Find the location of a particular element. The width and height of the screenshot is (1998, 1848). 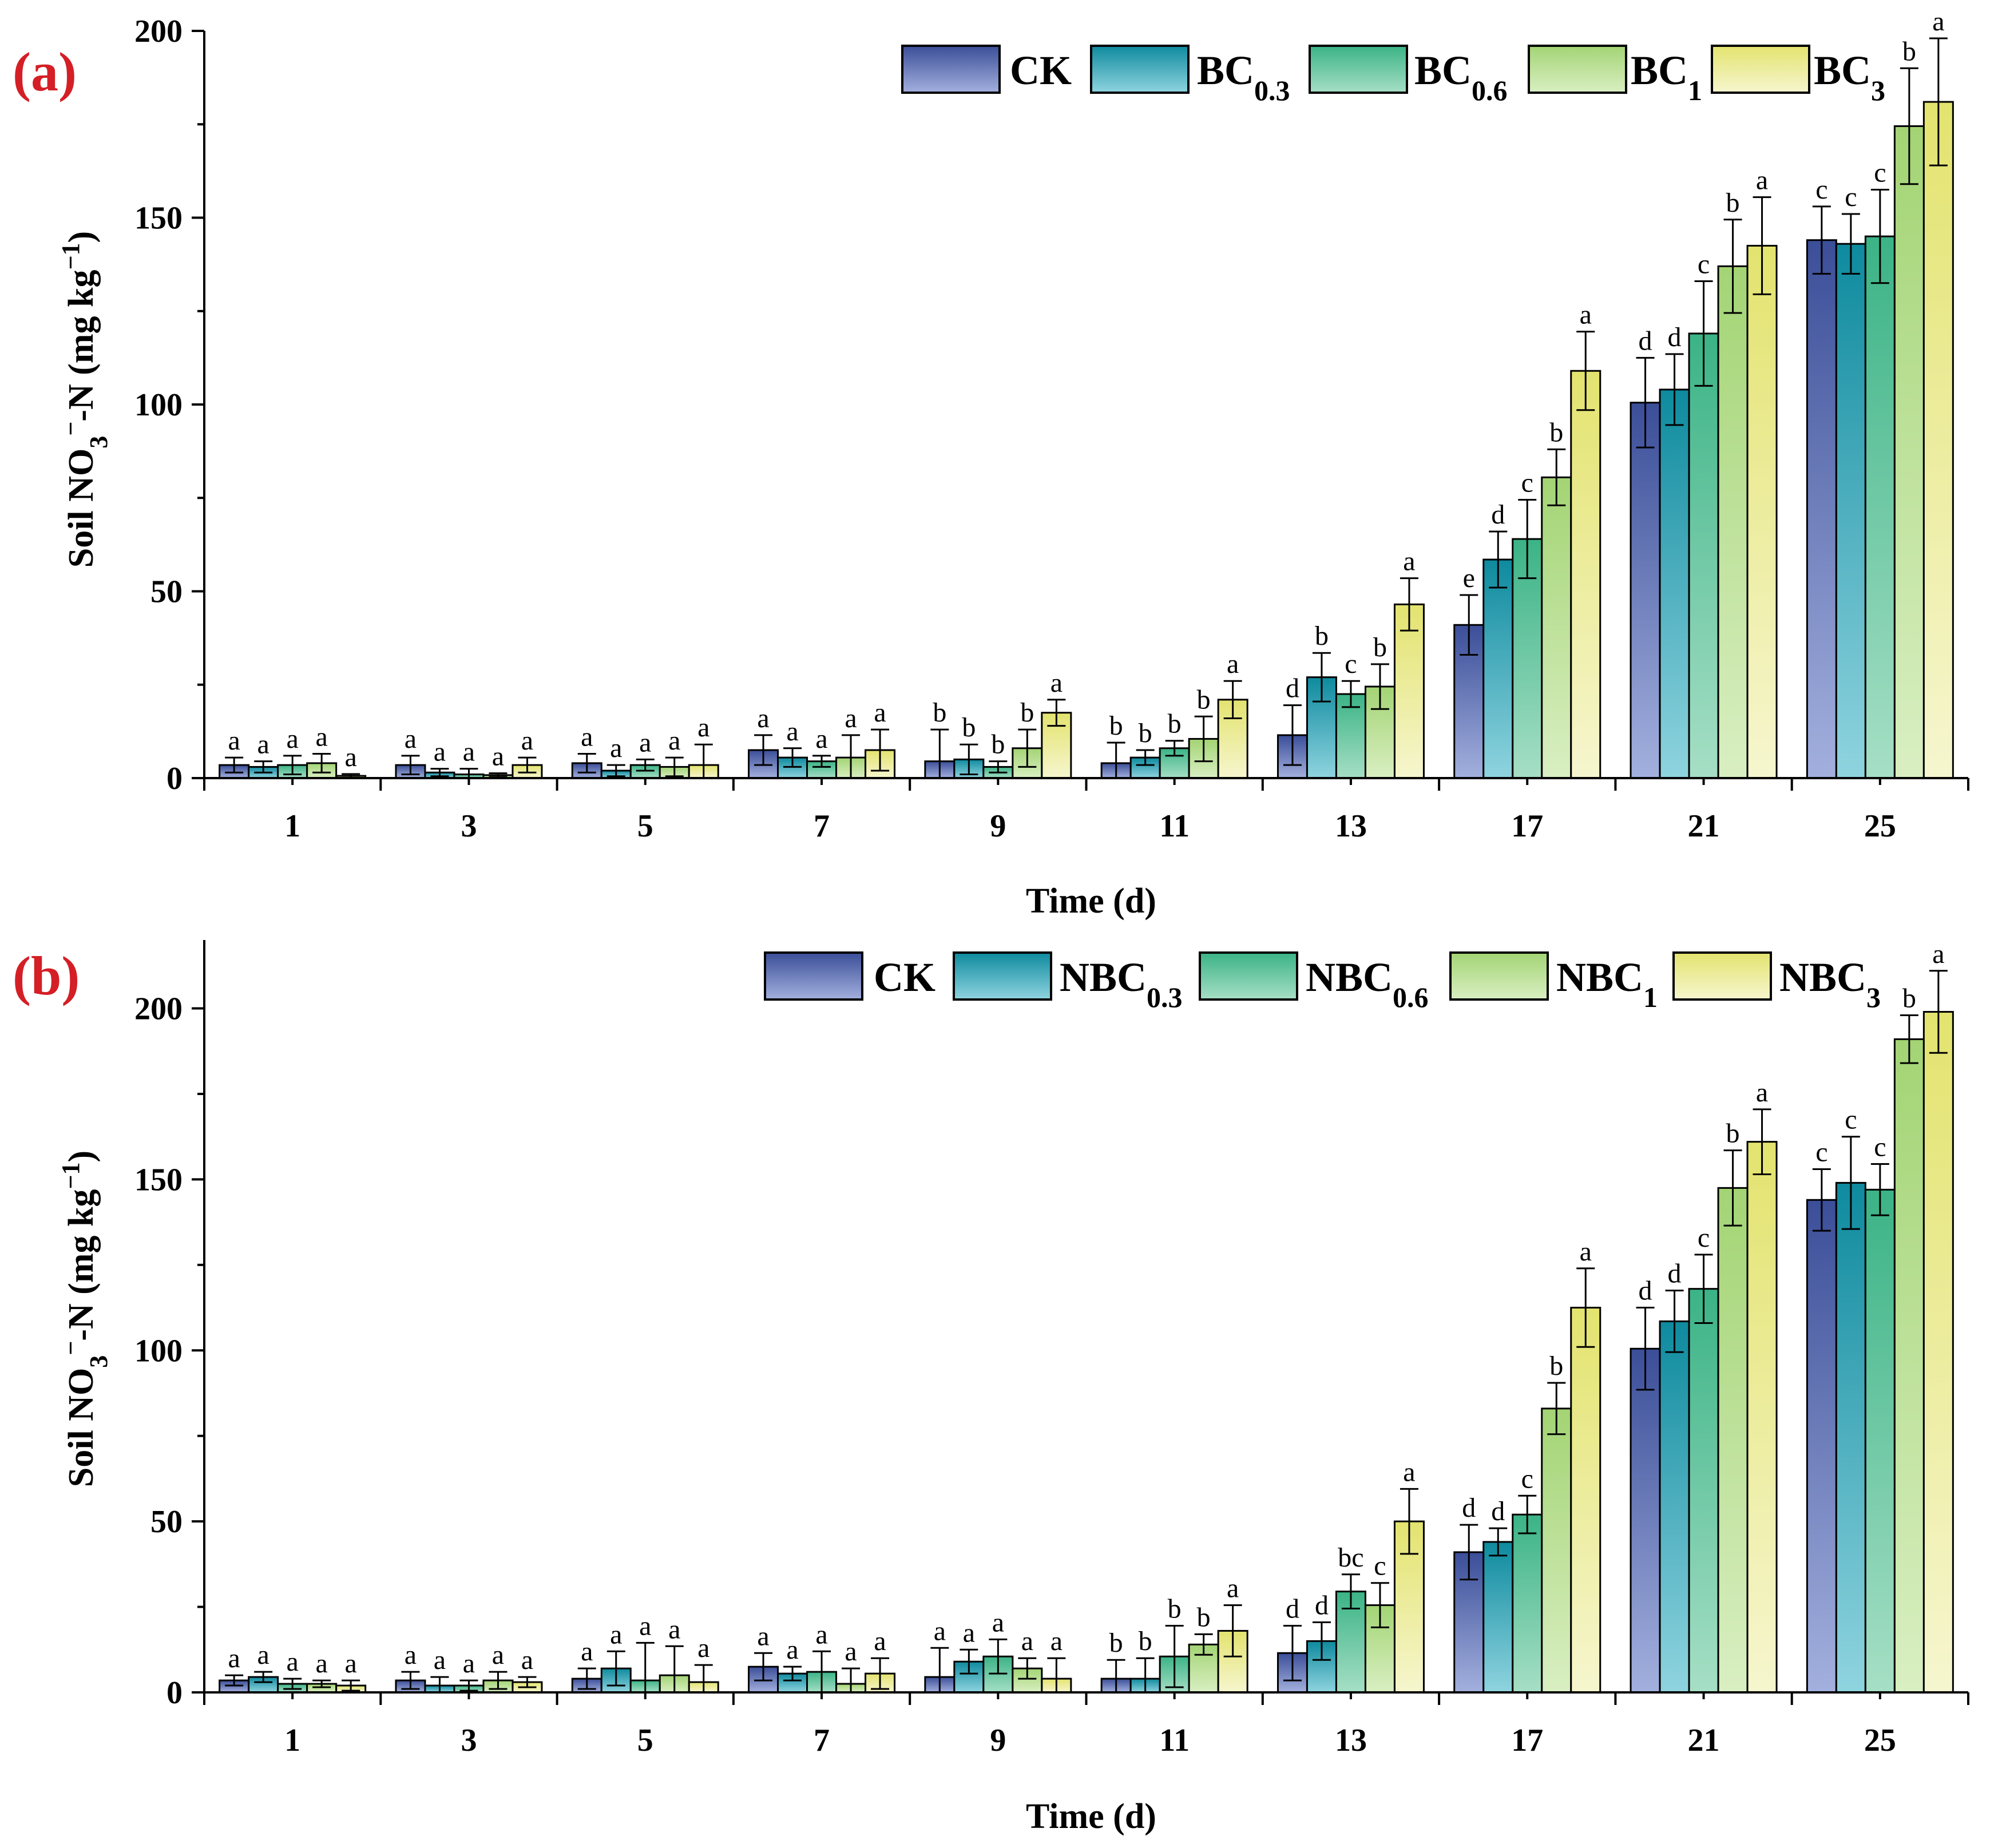

legend-label-bc0.3: BC0.3 is located at coordinates (1243, 76).